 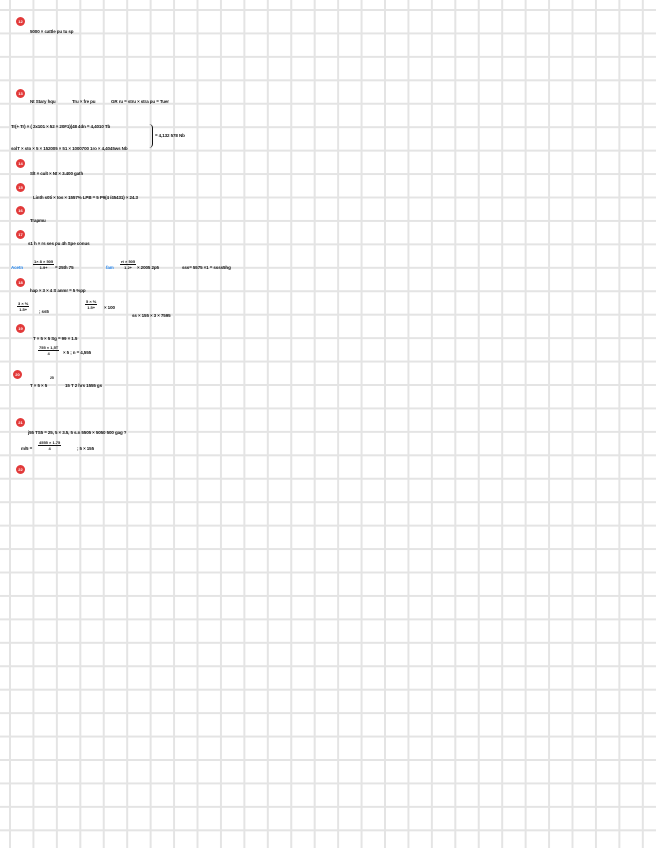 I want to click on superscript: 25, so click(x=52, y=378).